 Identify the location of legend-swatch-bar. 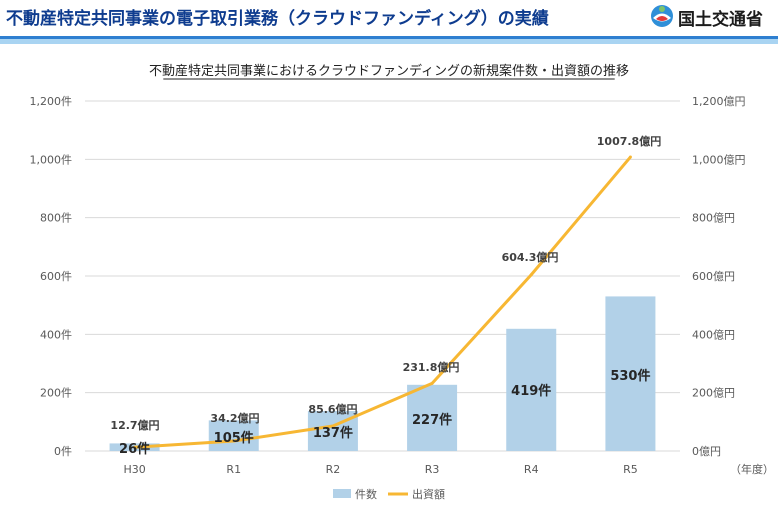
(342, 493).